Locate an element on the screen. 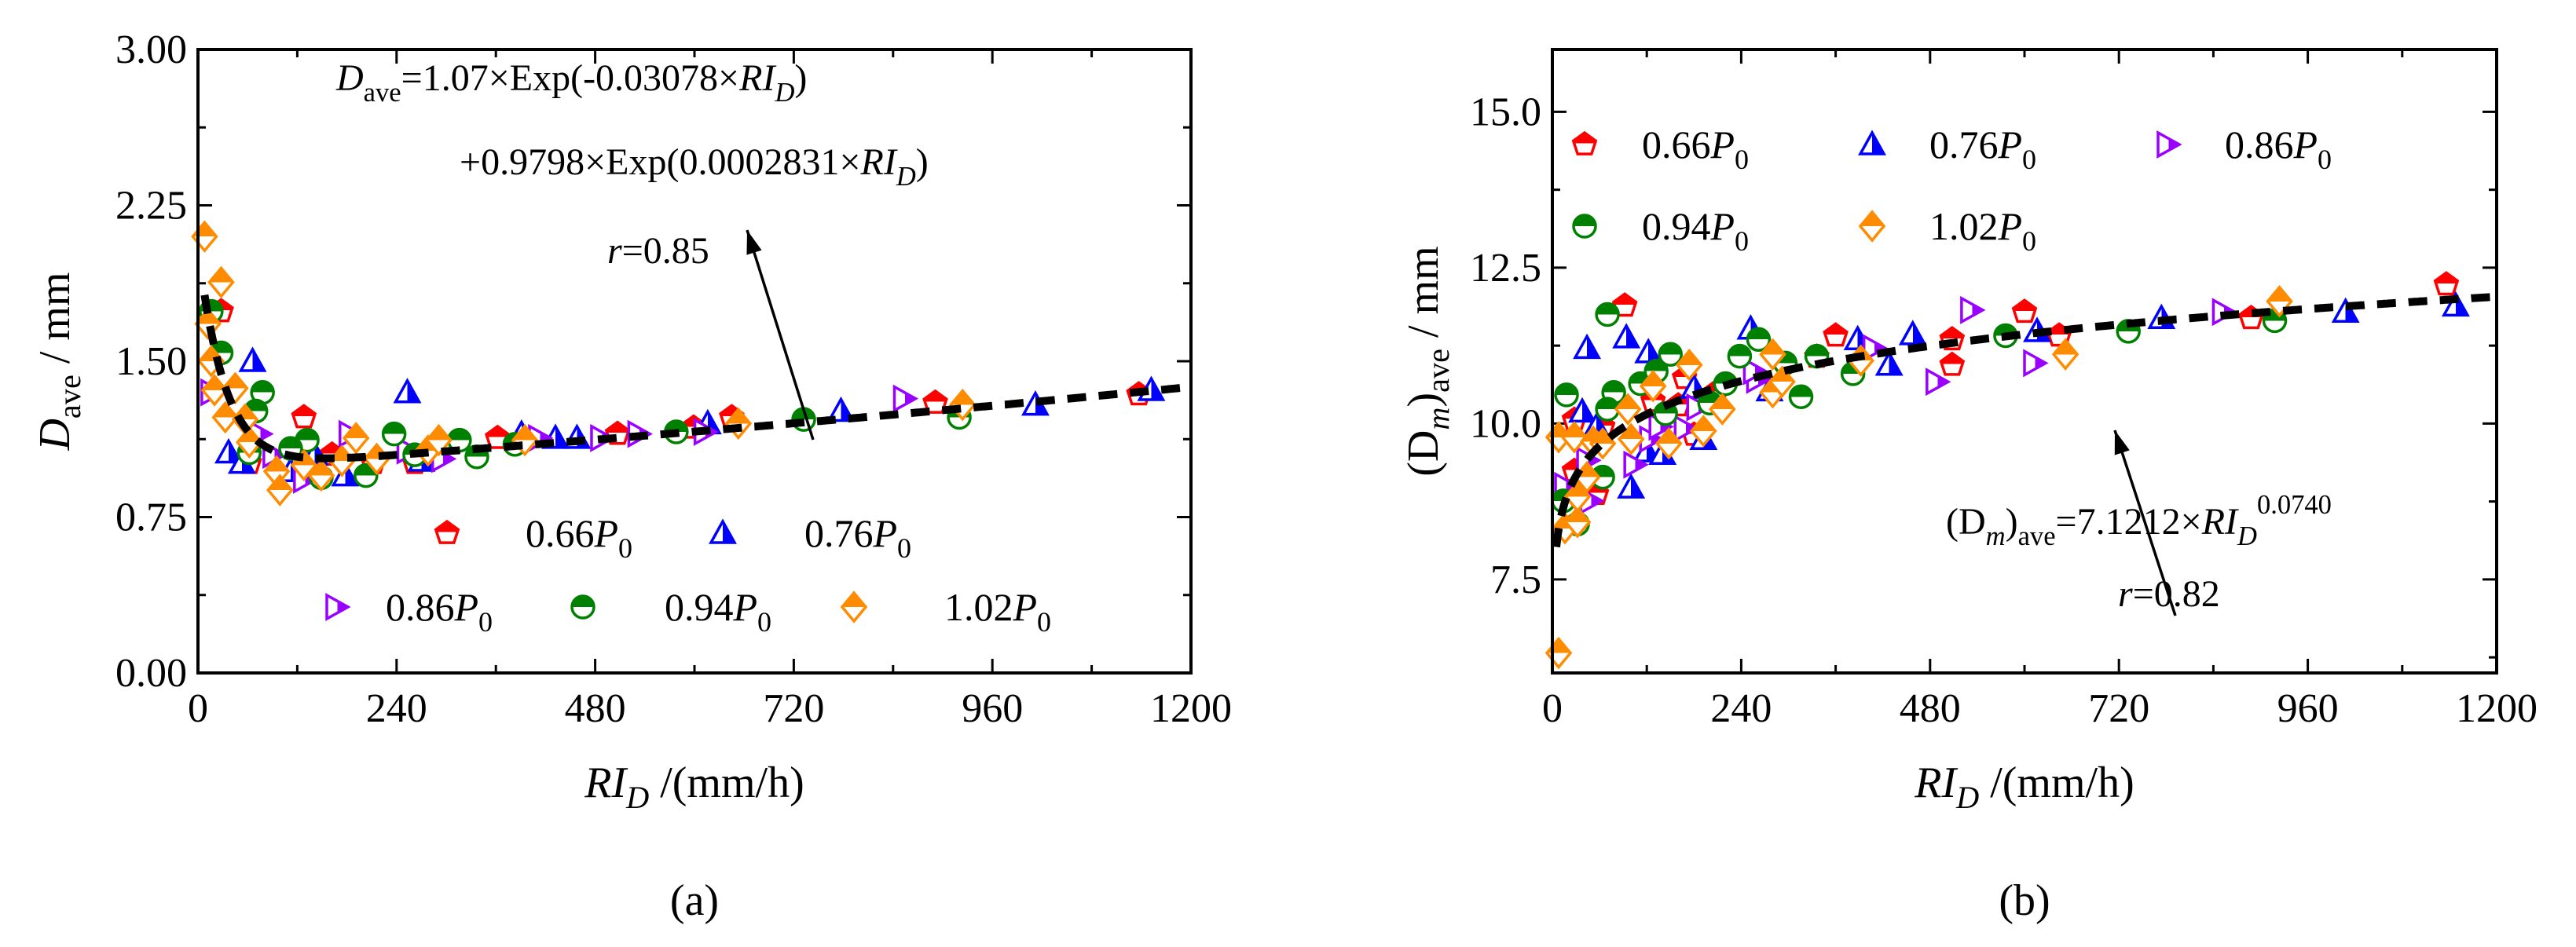  fit-curve is located at coordinates (696, 378).